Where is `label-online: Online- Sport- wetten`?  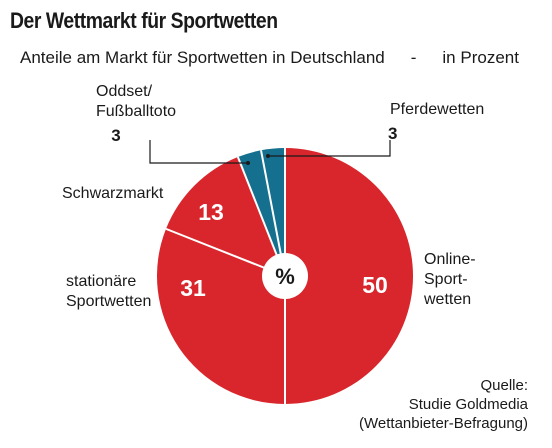 label-online: Online- Sport- wetten is located at coordinates (450, 280).